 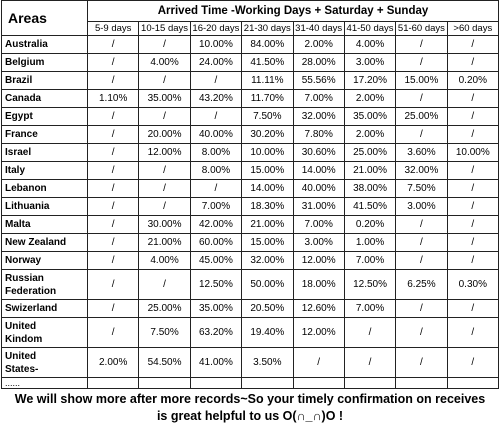 What do you see at coordinates (370, 80) in the screenshot?
I see `value-cell: 17.20%` at bounding box center [370, 80].